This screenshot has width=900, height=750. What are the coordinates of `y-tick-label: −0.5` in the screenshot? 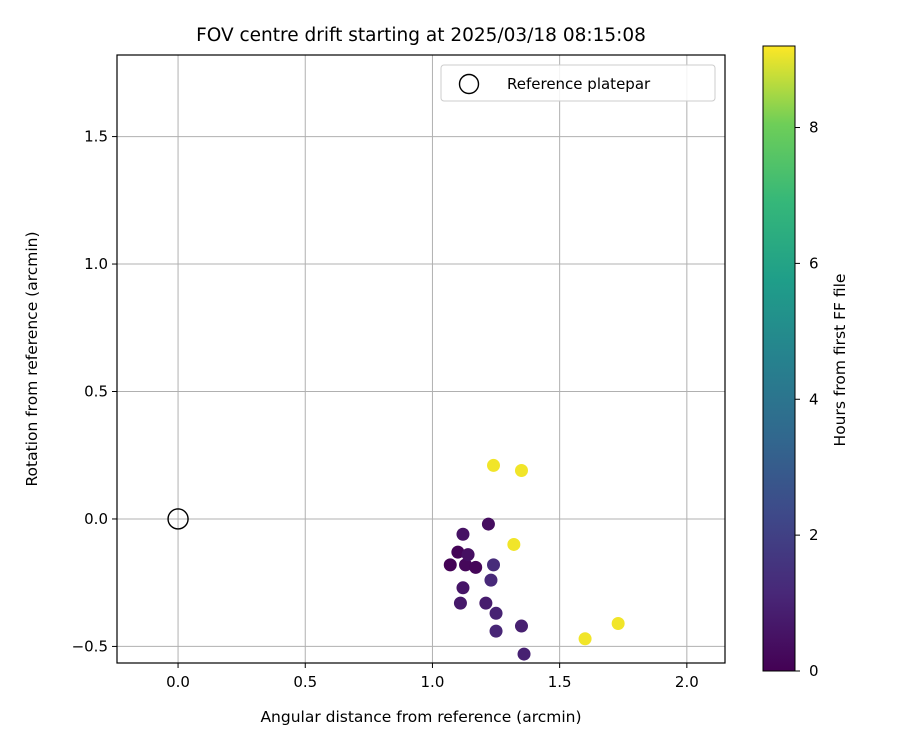 It's located at (90, 646).